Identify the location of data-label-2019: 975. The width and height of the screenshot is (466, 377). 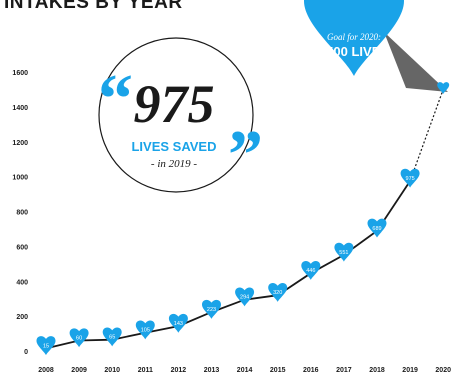
(410, 179).